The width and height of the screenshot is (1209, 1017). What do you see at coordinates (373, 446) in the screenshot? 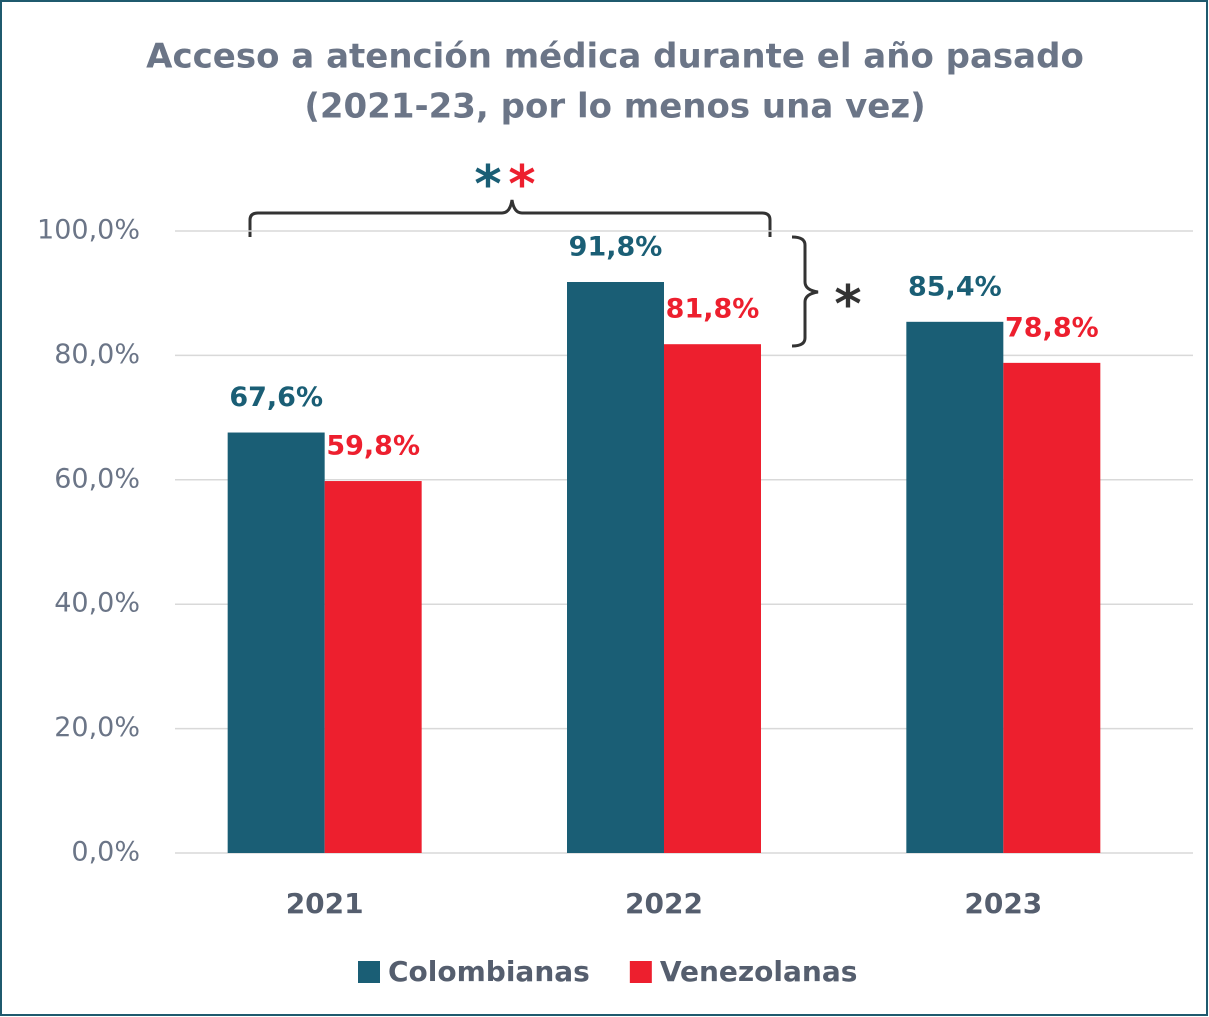
I see `value-label: 59,8%` at bounding box center [373, 446].